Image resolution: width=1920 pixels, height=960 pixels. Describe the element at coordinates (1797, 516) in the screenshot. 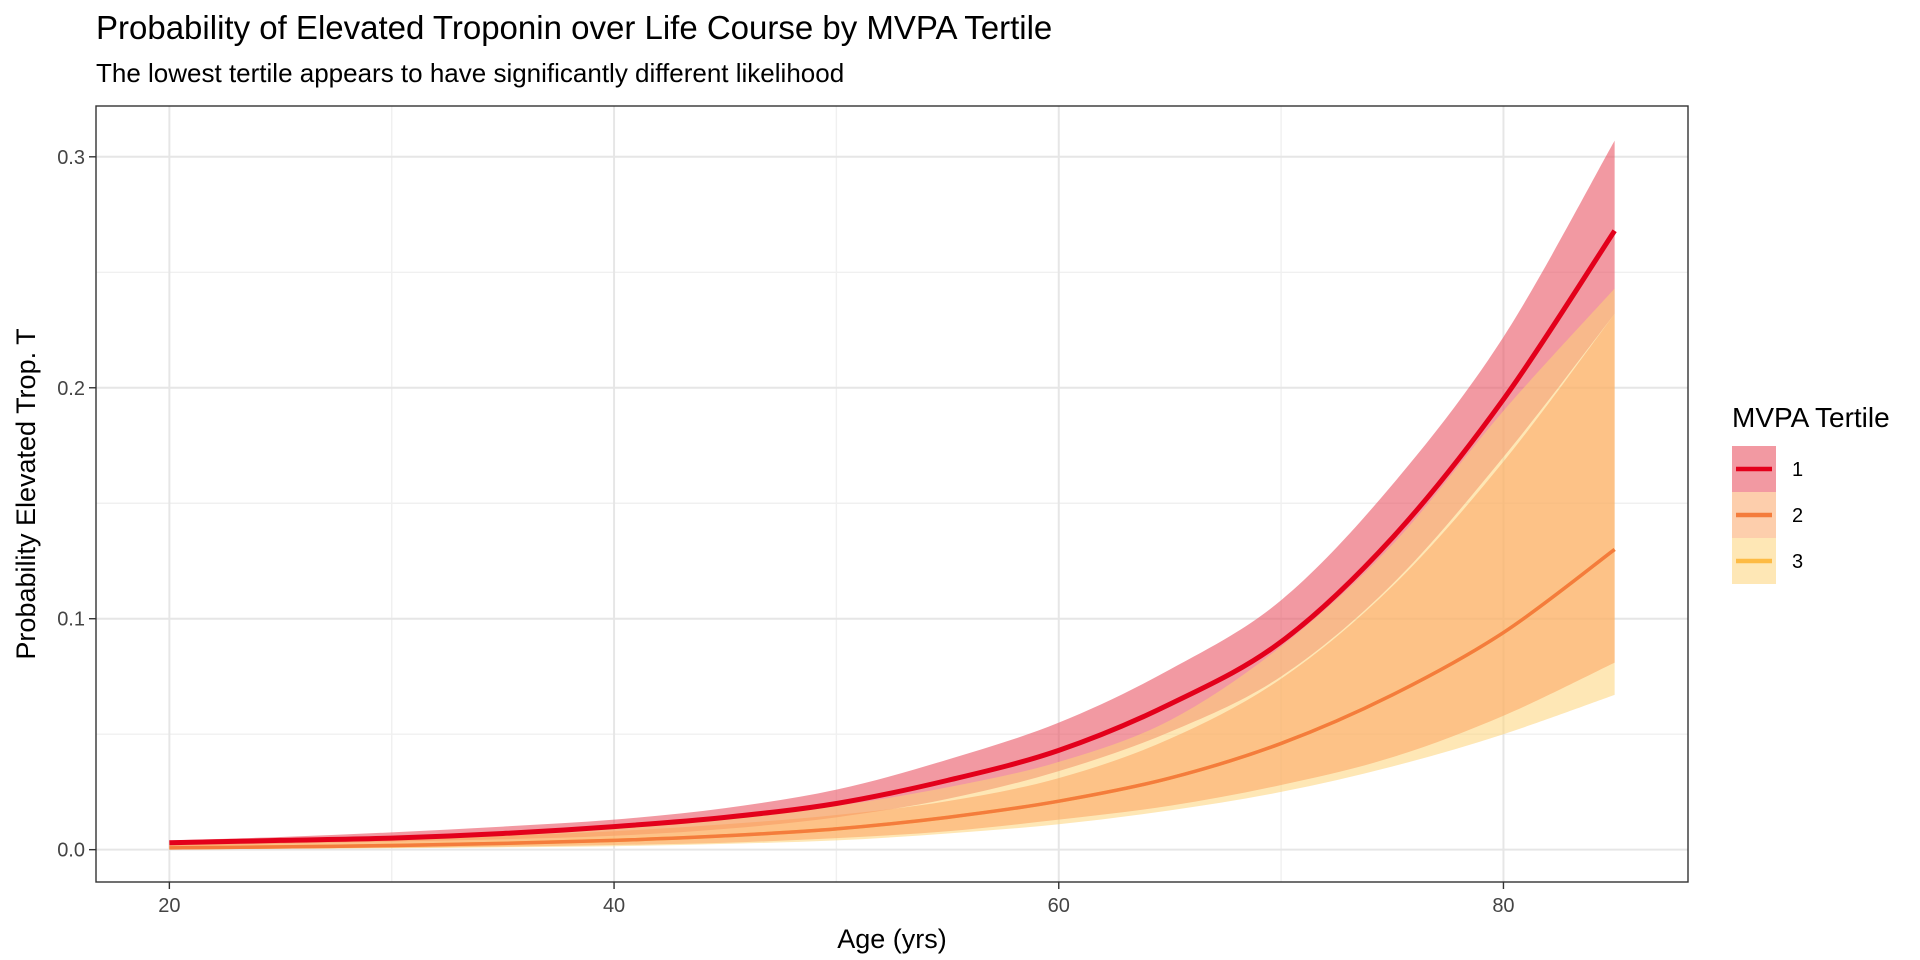

I see `legend-label-2: 2` at that location.